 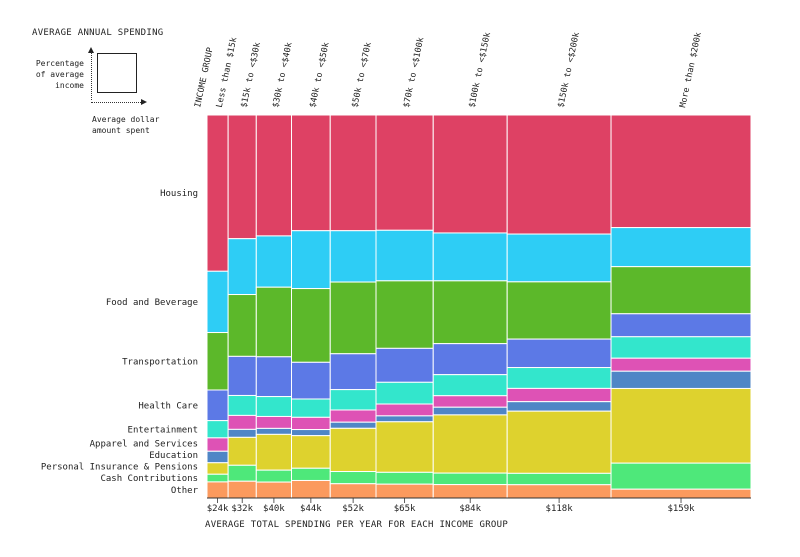 What do you see at coordinates (121, 130) in the screenshot?
I see `legend-x-label-line: amount spent` at bounding box center [121, 130].